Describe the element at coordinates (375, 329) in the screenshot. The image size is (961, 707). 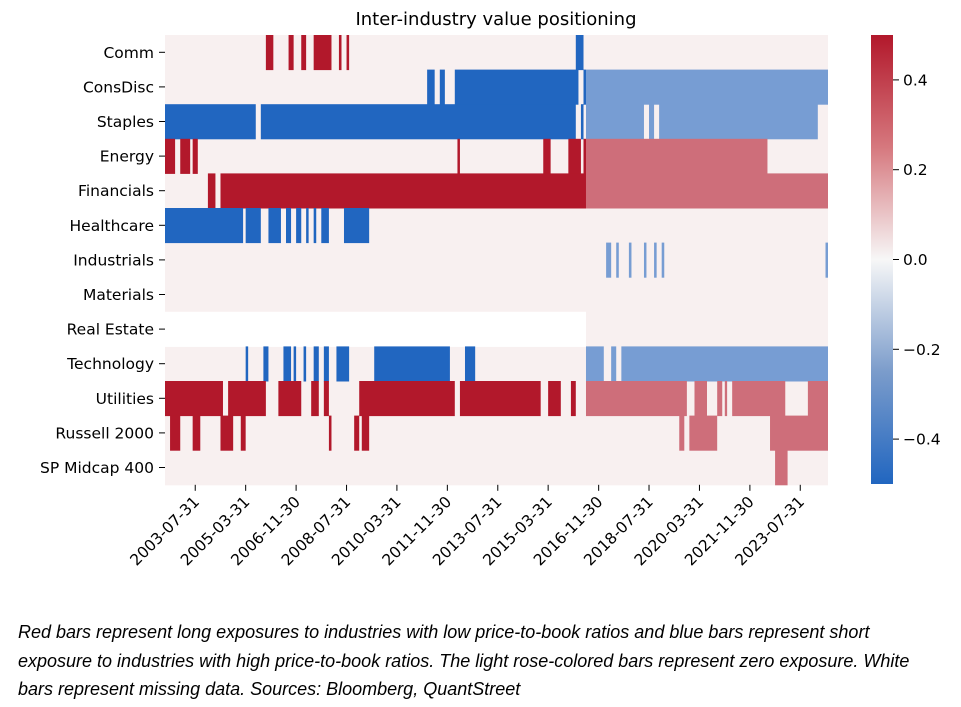
I see `missing-cell` at that location.